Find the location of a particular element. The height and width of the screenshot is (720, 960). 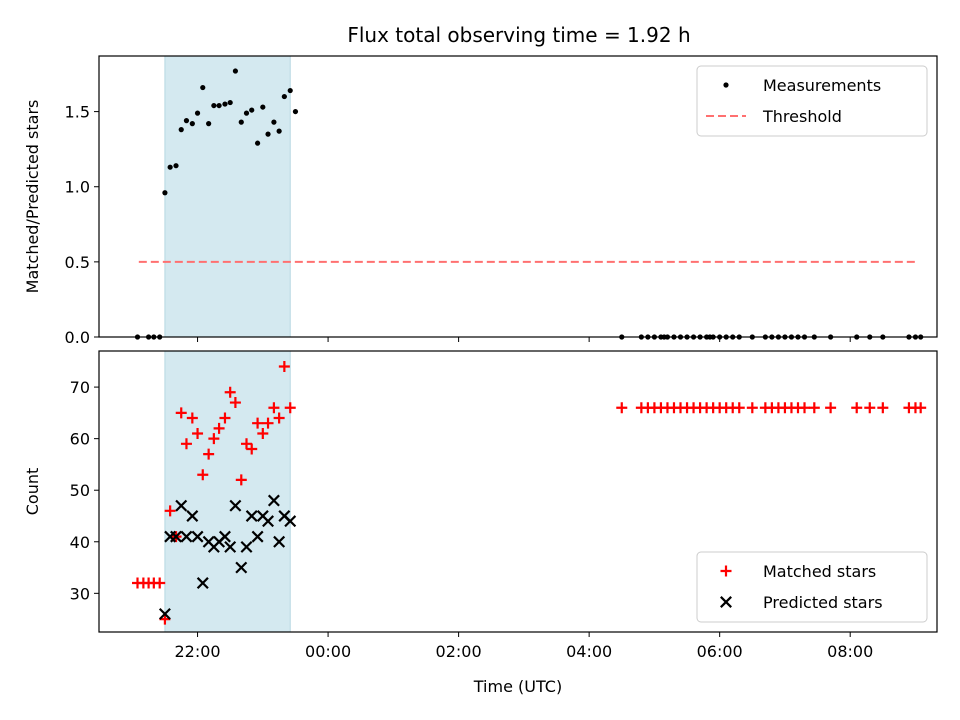

y-tick-label: 1.0 is located at coordinates (77, 187).